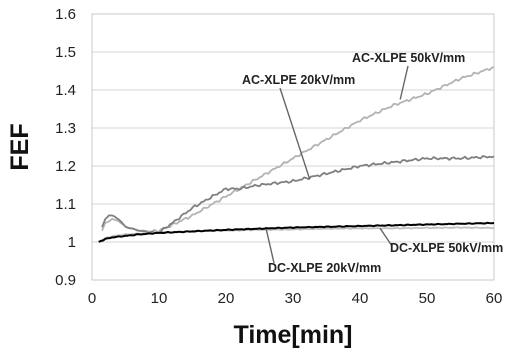 The width and height of the screenshot is (522, 354). What do you see at coordinates (298, 80) in the screenshot?
I see `annotation-label: AC-XLPE 20kV/mm` at bounding box center [298, 80].